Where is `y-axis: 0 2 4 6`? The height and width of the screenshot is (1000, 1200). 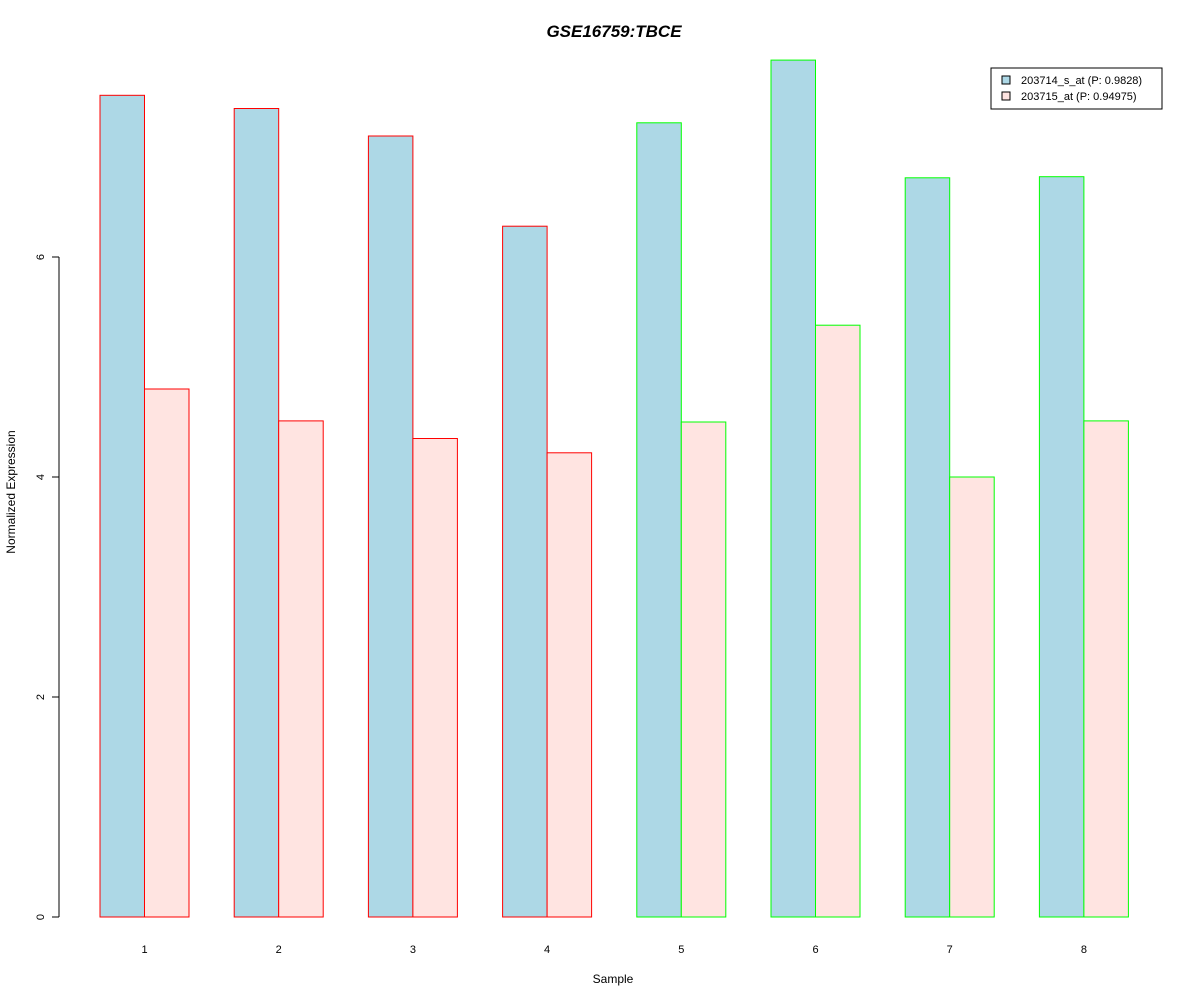 y-axis: 0 2 4 6 is located at coordinates (47, 587).